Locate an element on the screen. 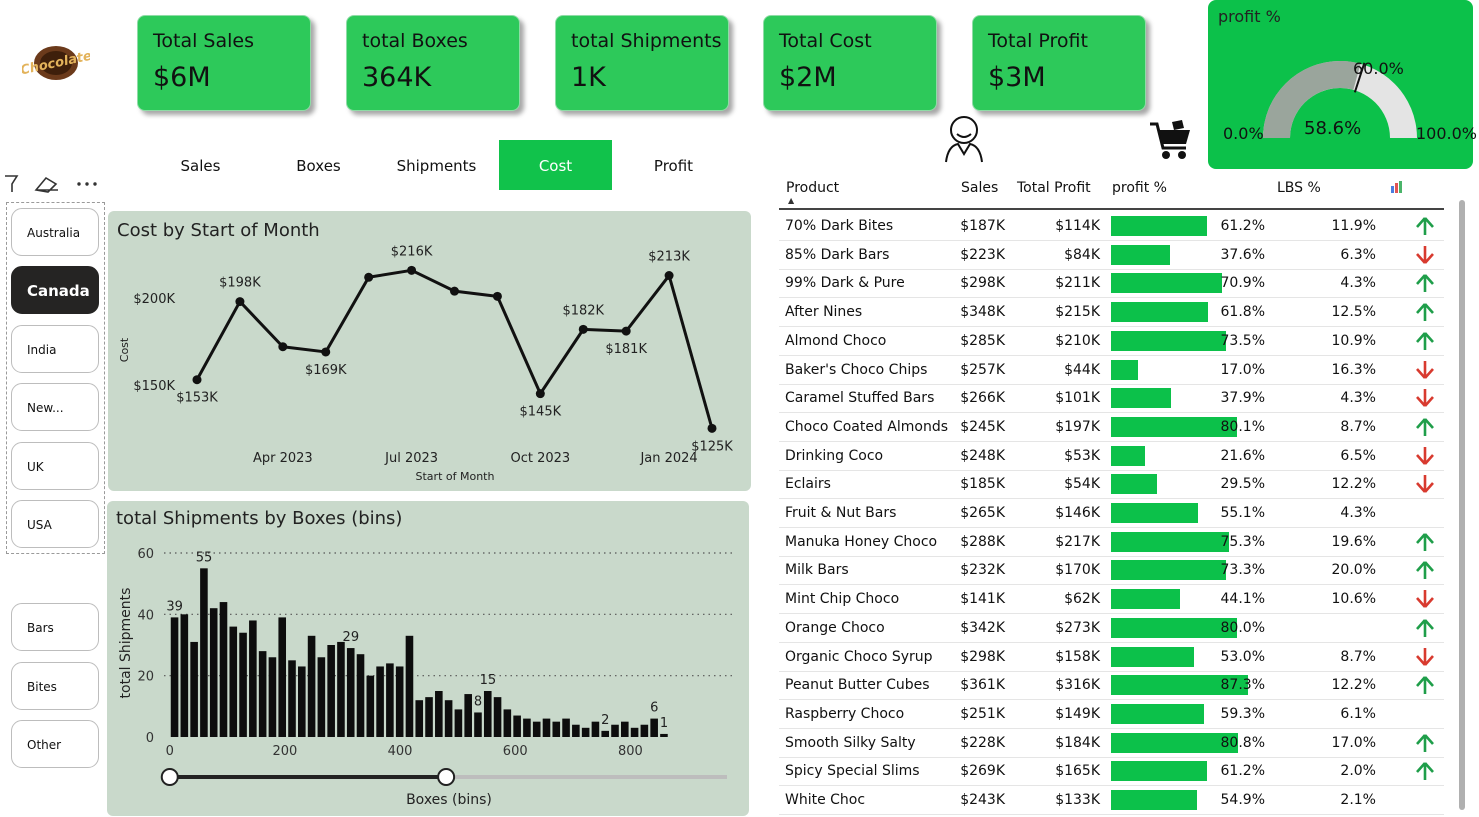  table-row: 85% Dark Bars $223K $84K 37.6% 6.3% is located at coordinates (1111, 256).